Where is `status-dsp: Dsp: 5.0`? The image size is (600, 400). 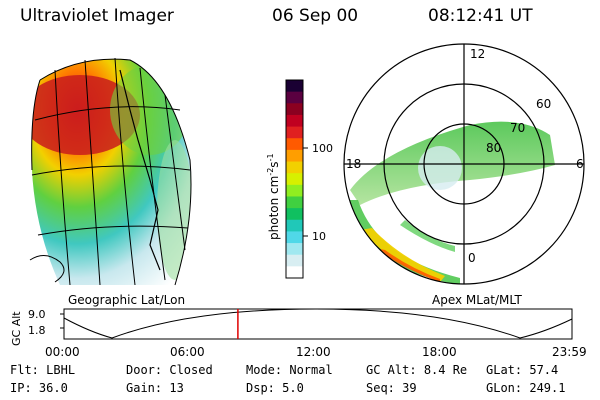
status-dsp: Dsp: 5.0 is located at coordinates (275, 388).